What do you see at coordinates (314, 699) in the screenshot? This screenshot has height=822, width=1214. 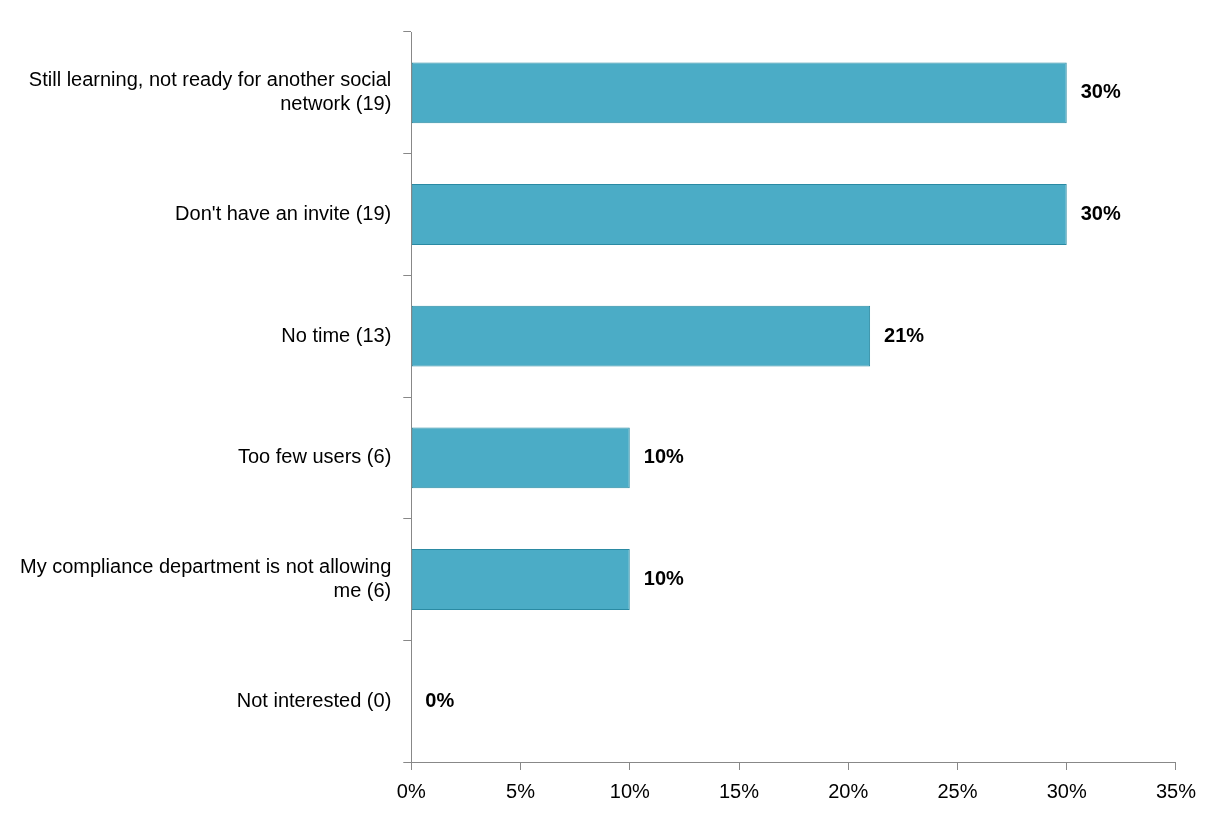 I see `y-tick-label: Not interested (0)` at bounding box center [314, 699].